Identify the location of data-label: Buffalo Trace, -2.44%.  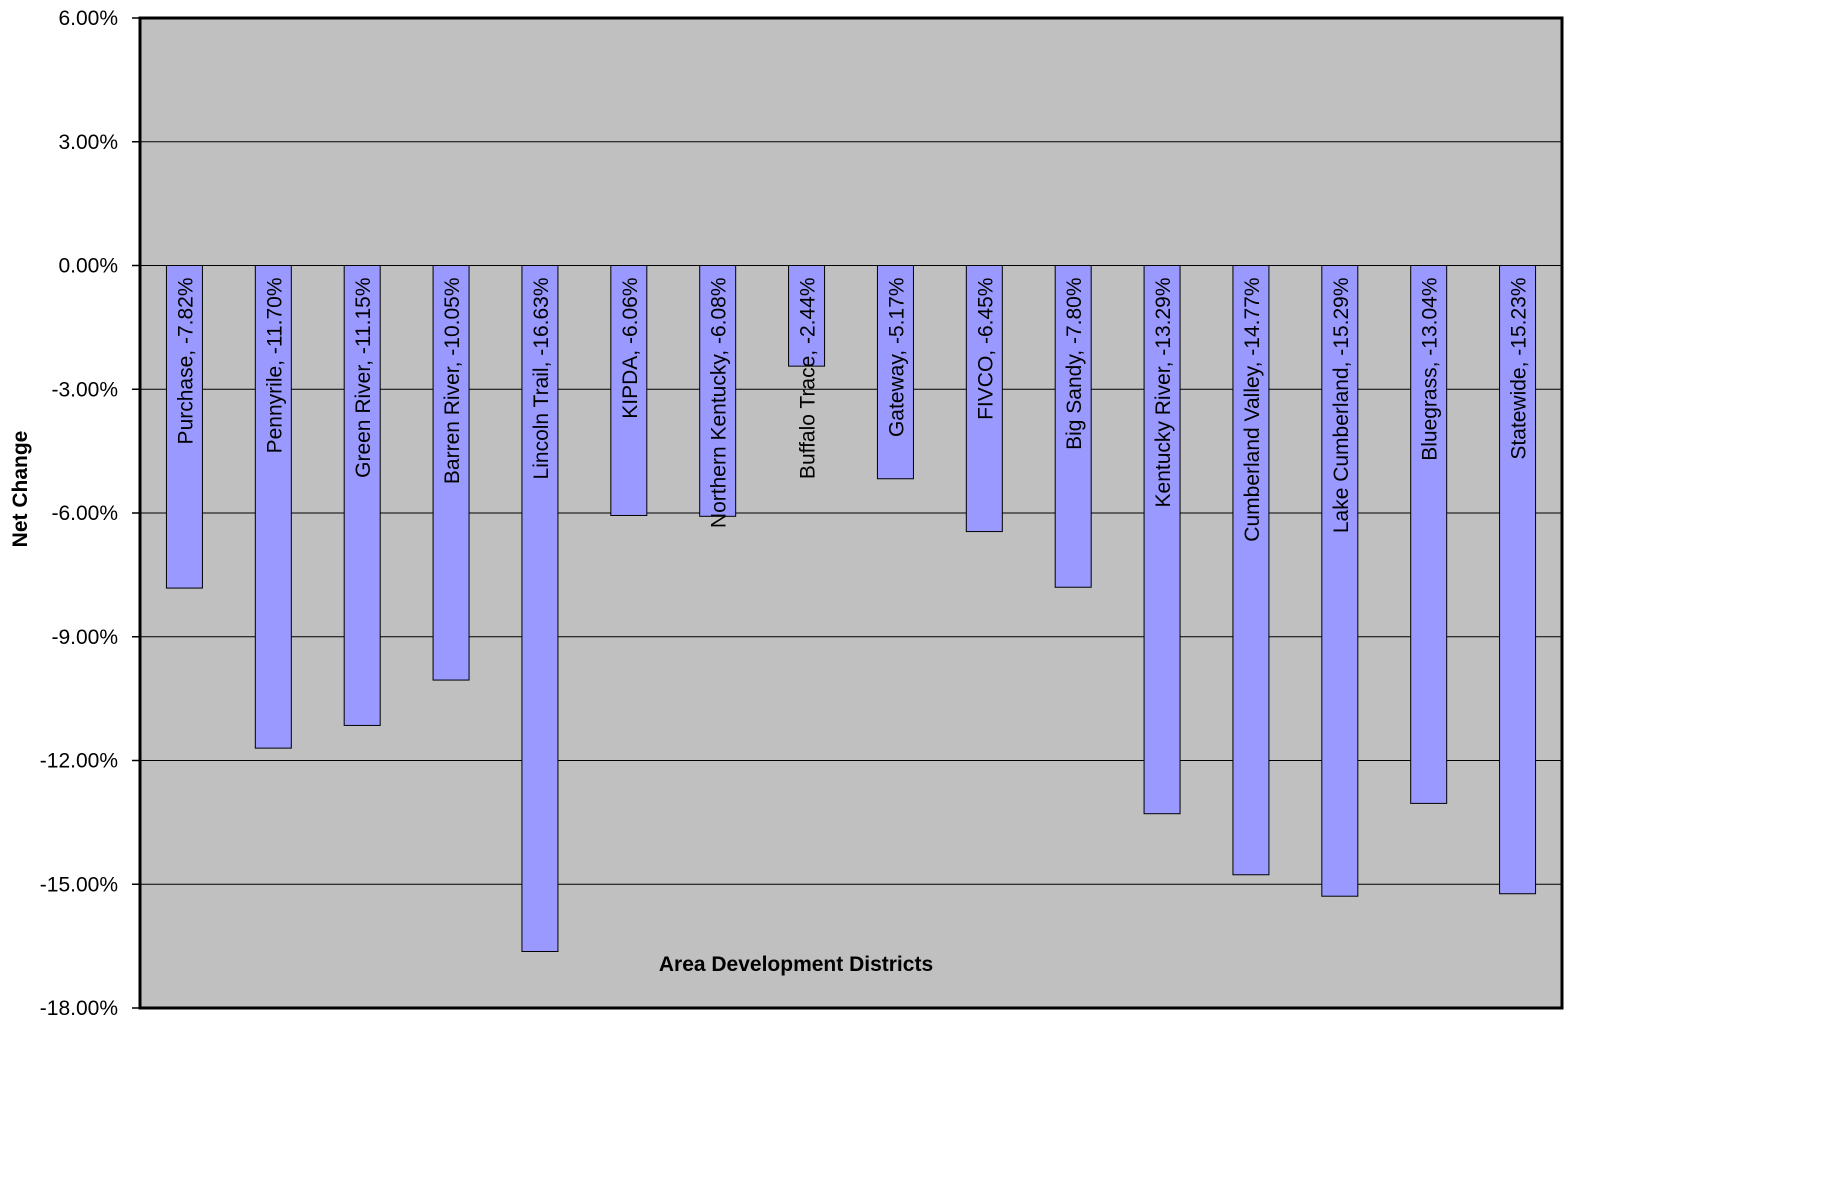
(808, 379).